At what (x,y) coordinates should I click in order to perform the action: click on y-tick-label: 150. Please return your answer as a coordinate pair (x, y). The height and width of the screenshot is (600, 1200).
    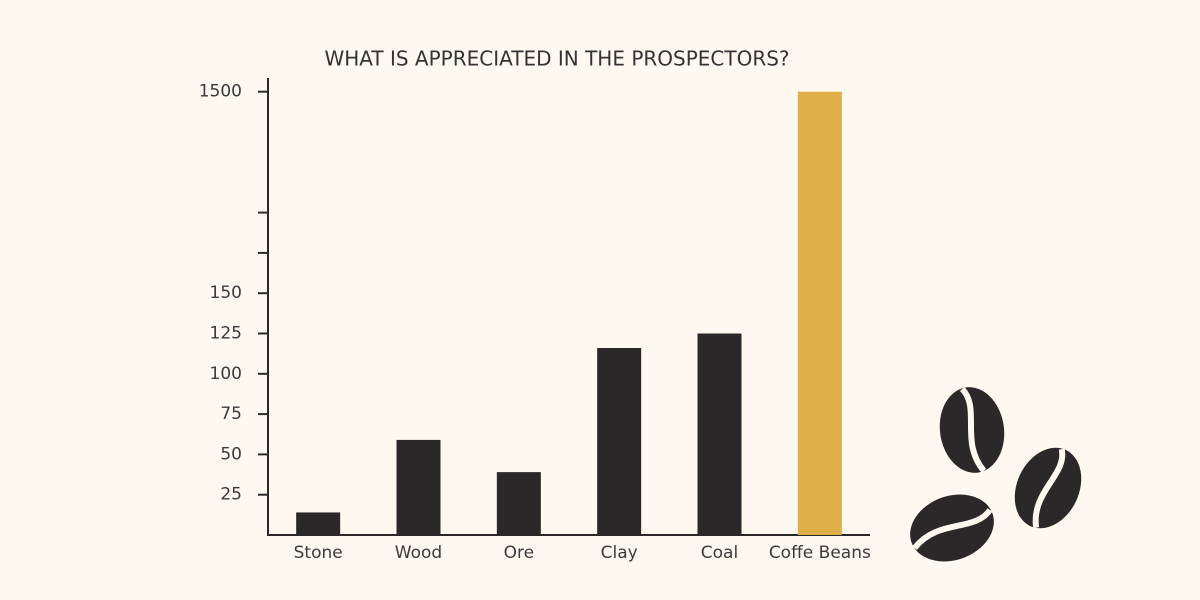
    Looking at the image, I should click on (226, 293).